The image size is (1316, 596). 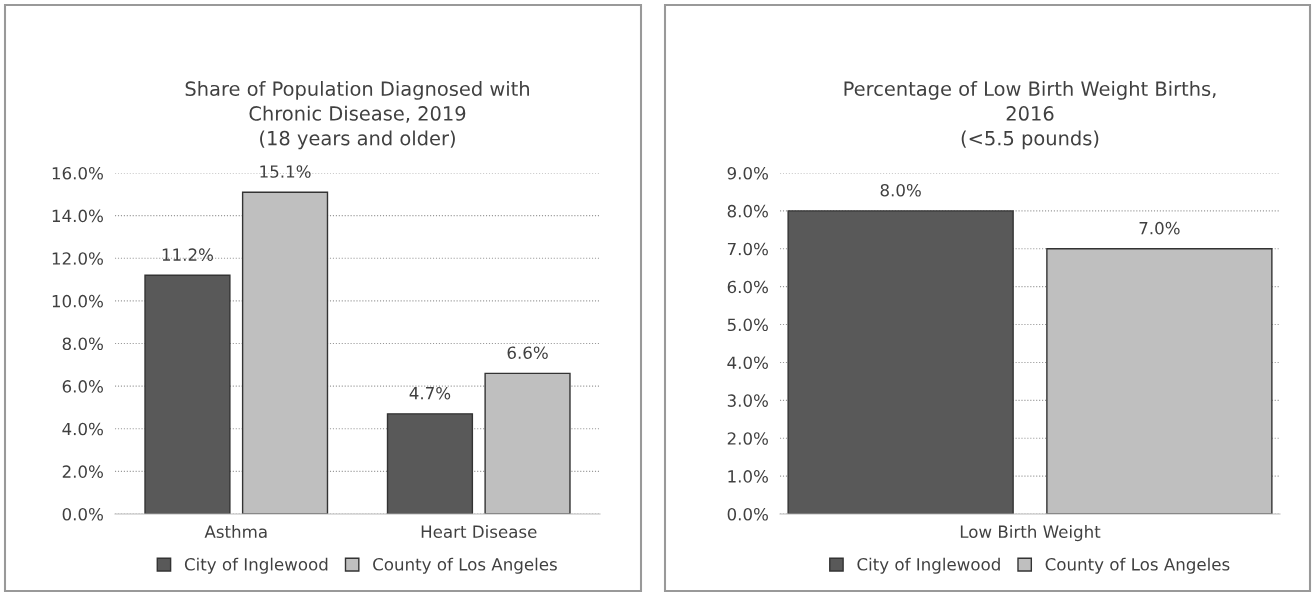 I want to click on y-tick-label: 16.0%, so click(x=77, y=173).